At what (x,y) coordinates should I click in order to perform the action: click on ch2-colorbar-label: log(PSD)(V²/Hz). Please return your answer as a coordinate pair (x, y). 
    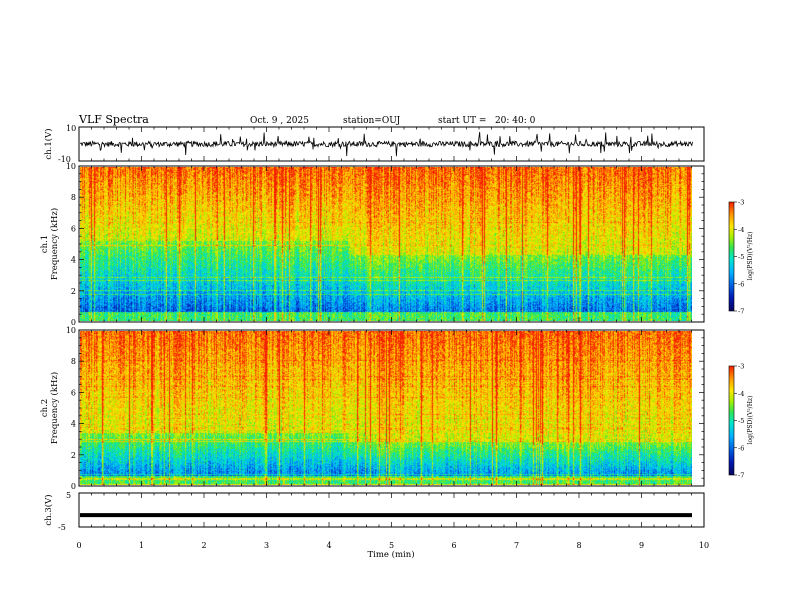
    Looking at the image, I should click on (750, 420).